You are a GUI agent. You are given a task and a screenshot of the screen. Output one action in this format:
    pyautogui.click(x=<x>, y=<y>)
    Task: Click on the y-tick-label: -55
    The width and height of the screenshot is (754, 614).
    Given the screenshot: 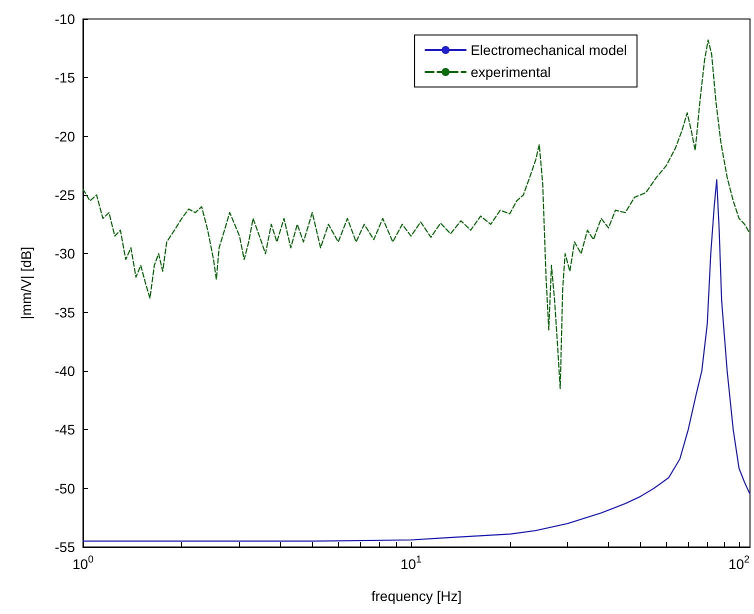 What is the action you would take?
    pyautogui.click(x=65, y=547)
    